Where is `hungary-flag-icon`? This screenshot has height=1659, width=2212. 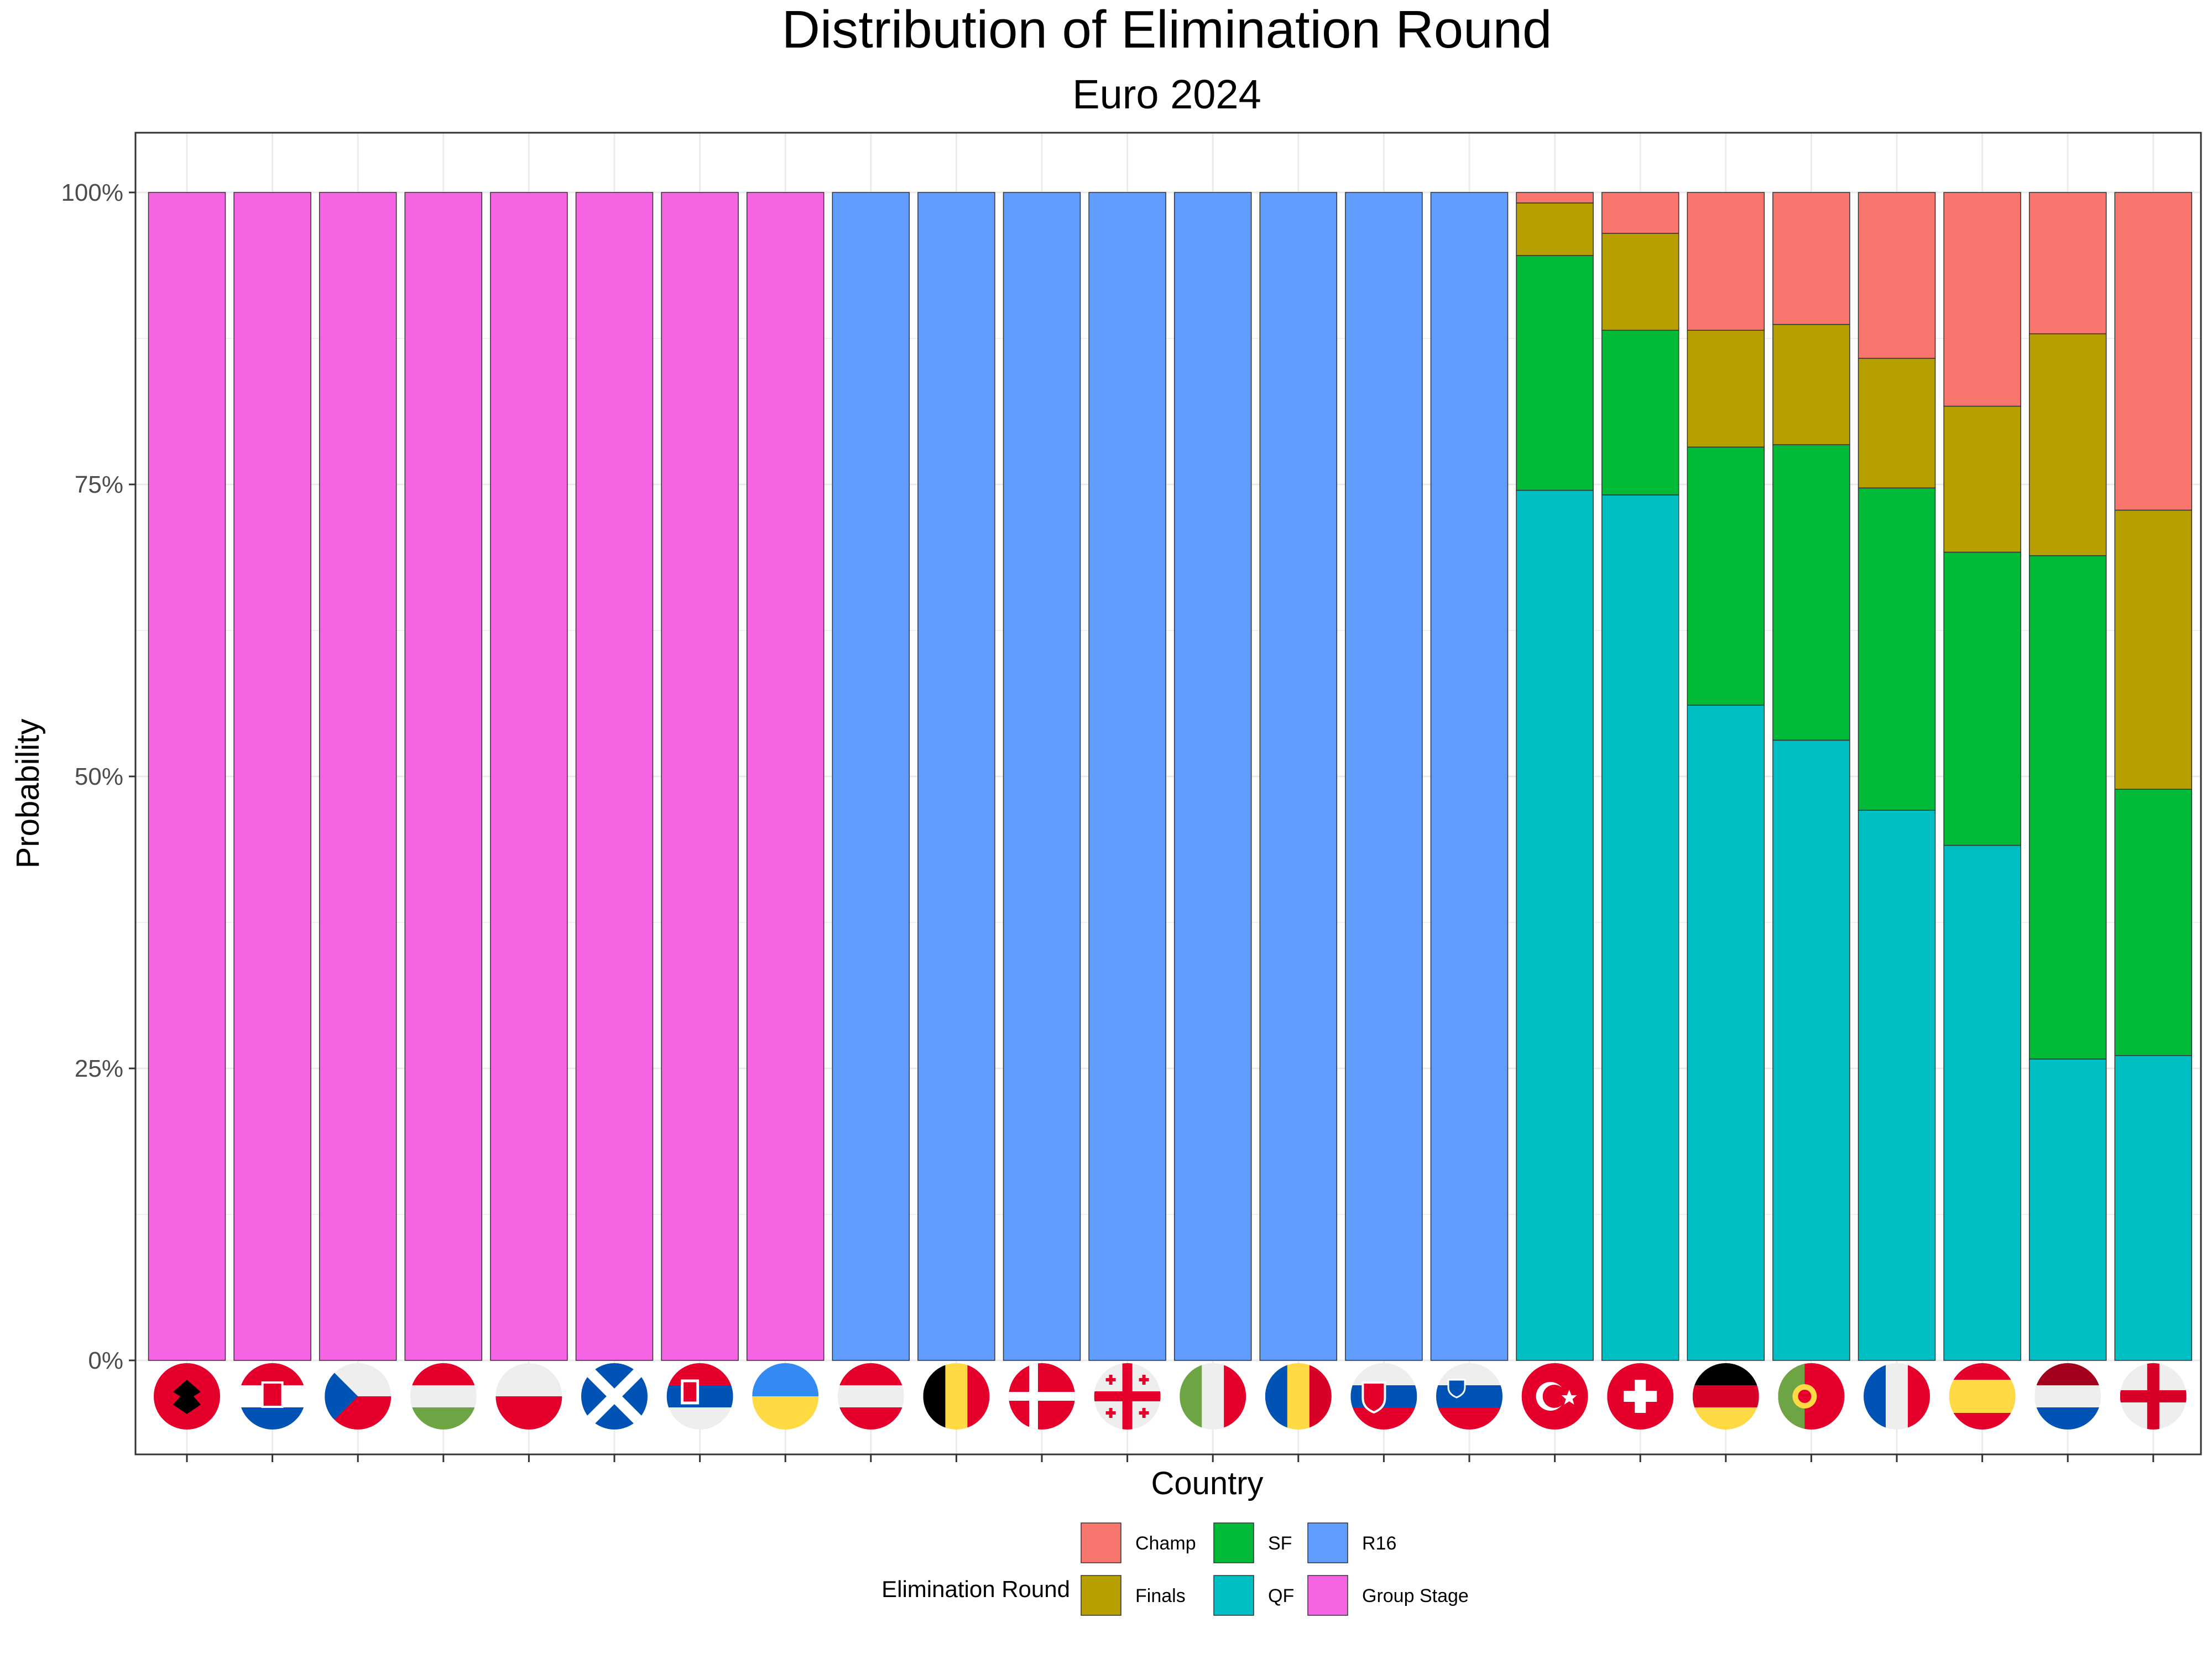
hungary-flag-icon is located at coordinates (444, 1396).